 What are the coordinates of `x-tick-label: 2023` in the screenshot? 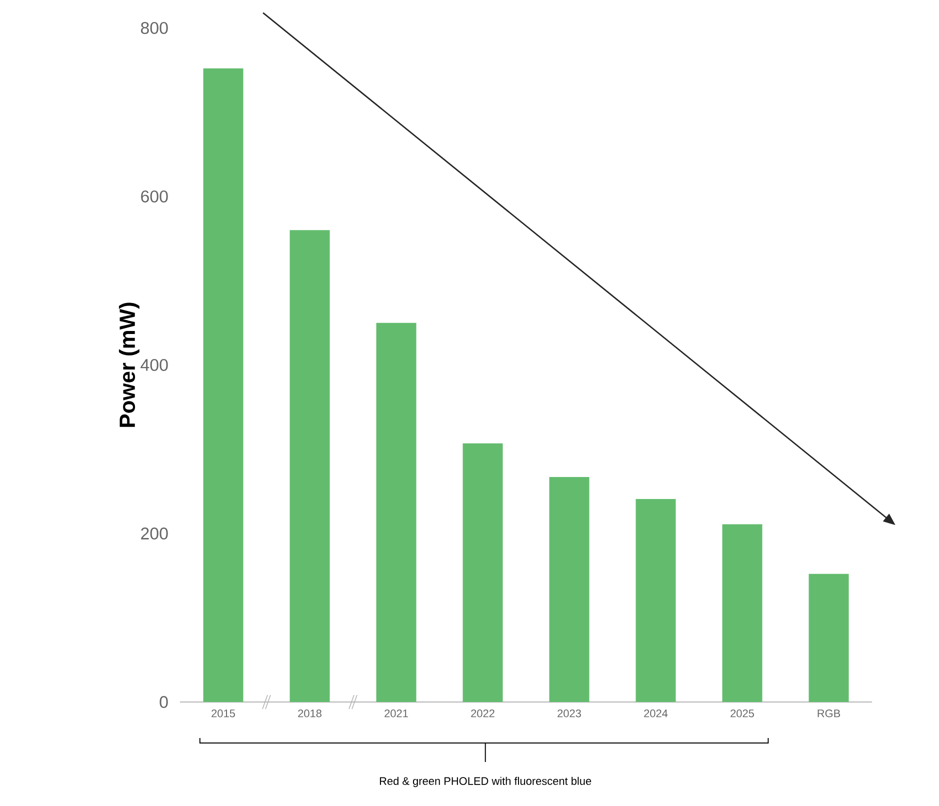 It's located at (569, 714).